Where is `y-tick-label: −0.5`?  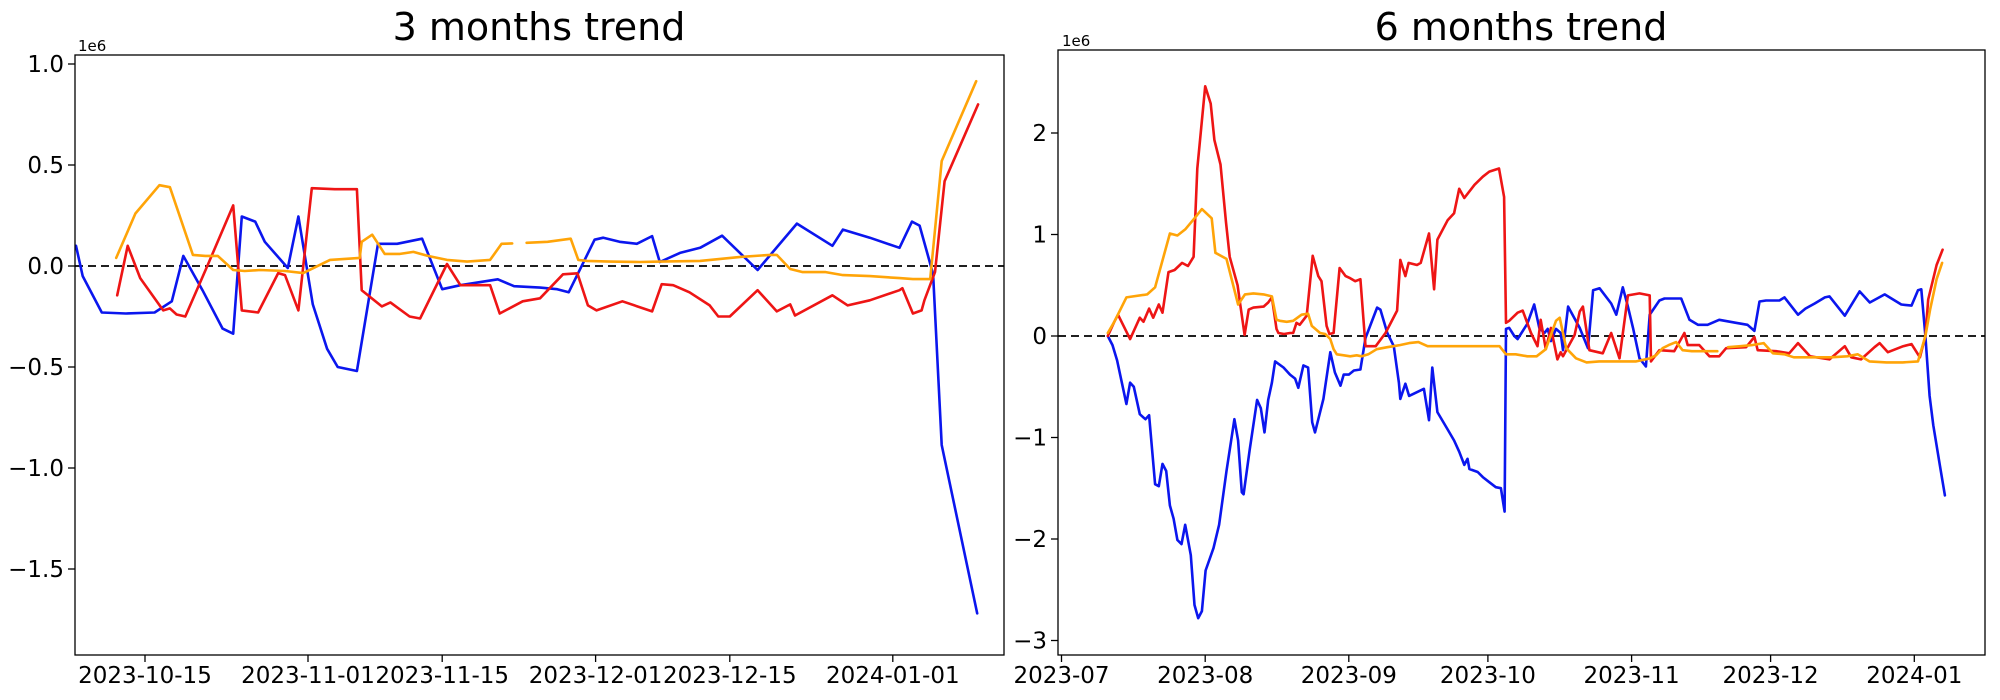
y-tick-label: −0.5 is located at coordinates (36, 368).